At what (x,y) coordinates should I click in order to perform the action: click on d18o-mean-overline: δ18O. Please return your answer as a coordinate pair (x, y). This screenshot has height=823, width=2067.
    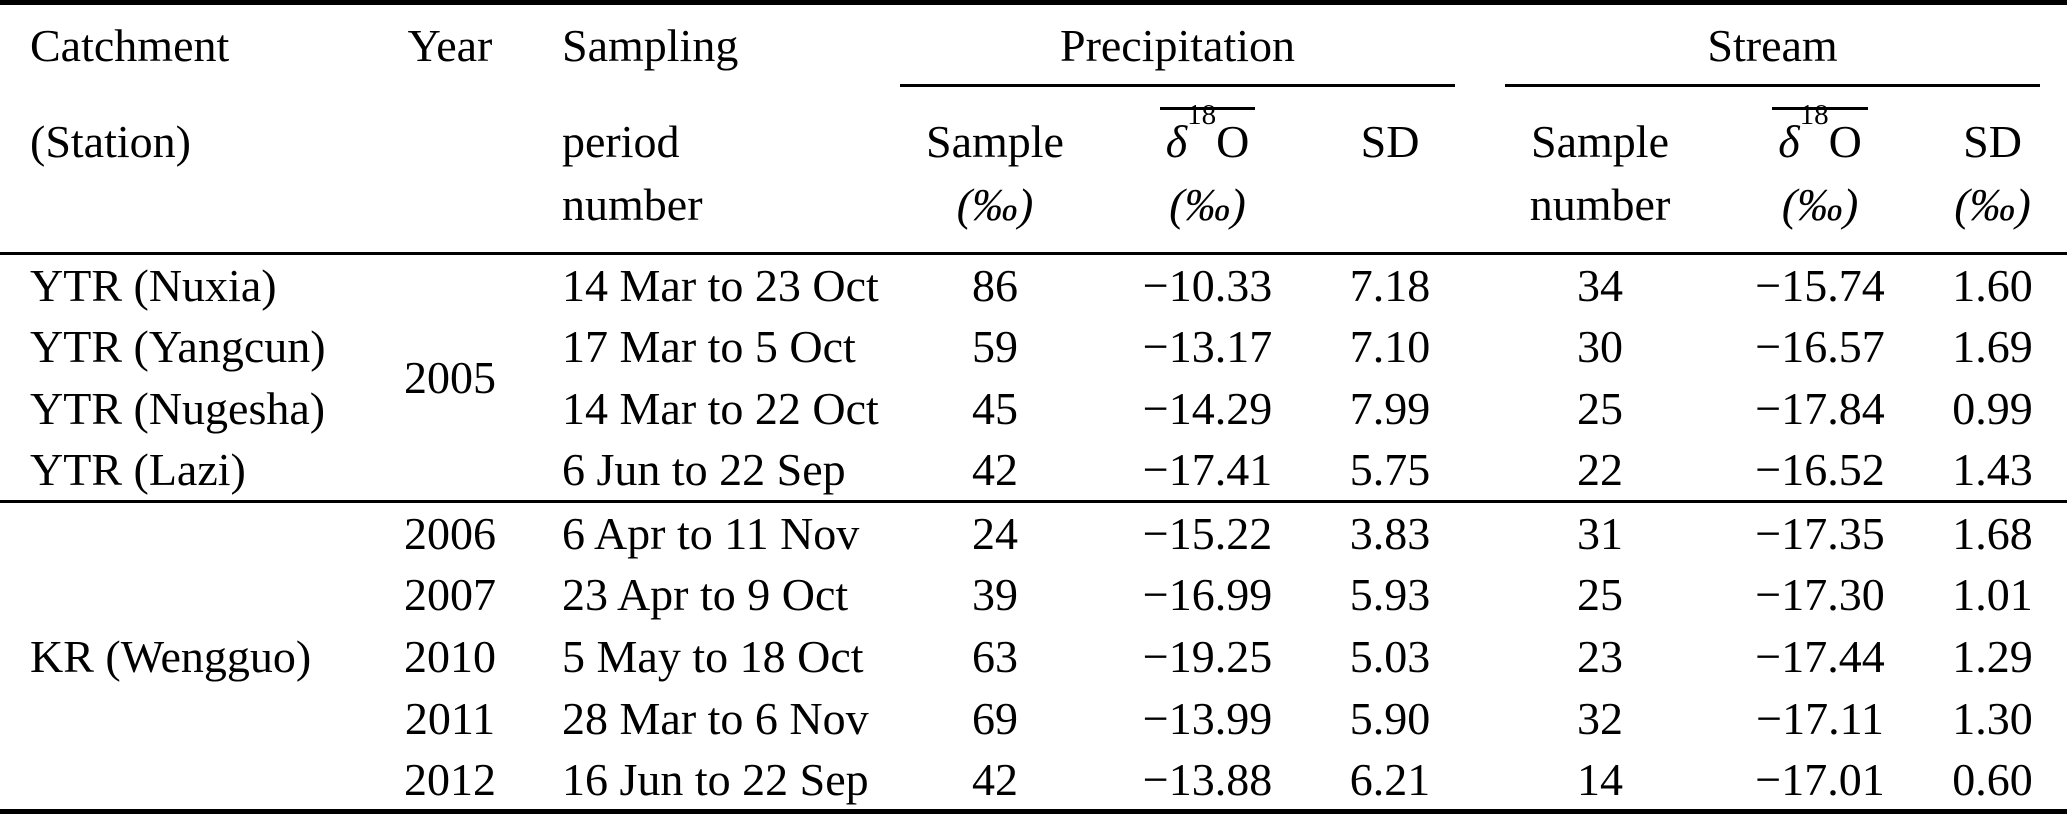
    Looking at the image, I should click on (1820, 134).